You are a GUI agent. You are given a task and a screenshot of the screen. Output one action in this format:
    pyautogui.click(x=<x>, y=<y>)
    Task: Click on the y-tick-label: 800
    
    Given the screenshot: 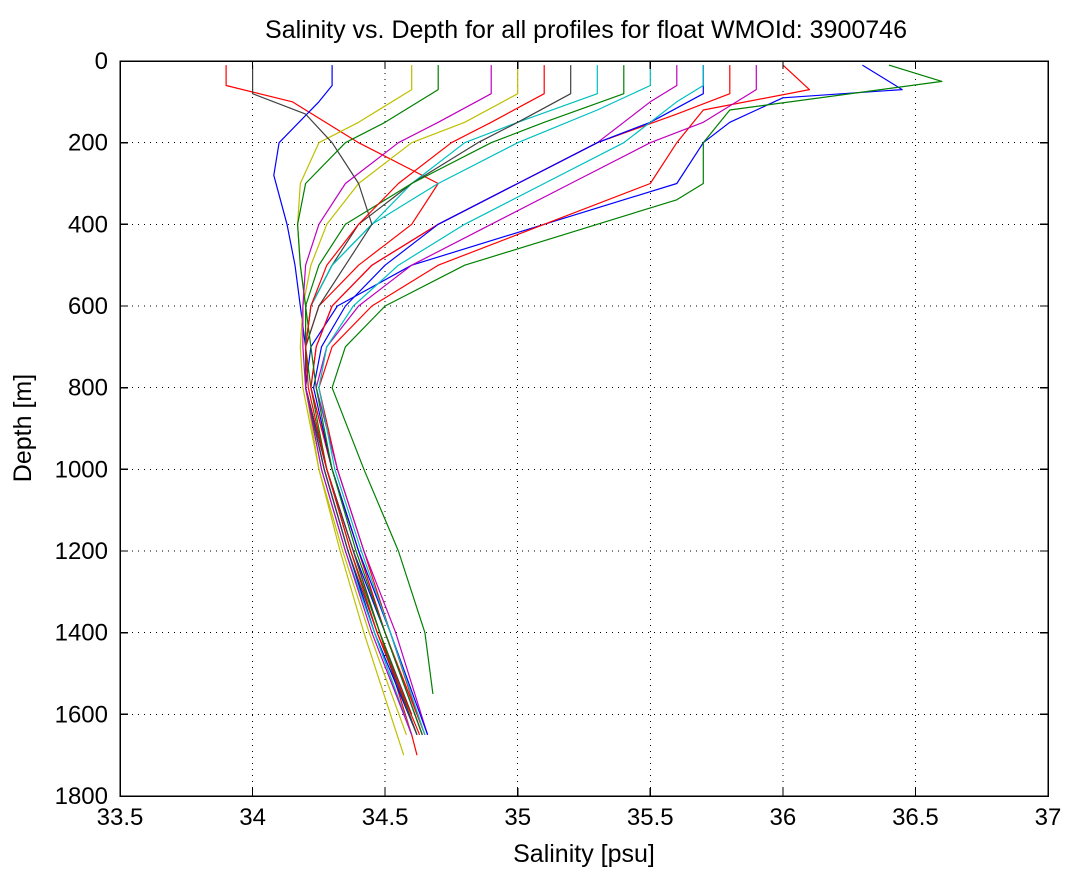 What is the action you would take?
    pyautogui.click(x=88, y=388)
    